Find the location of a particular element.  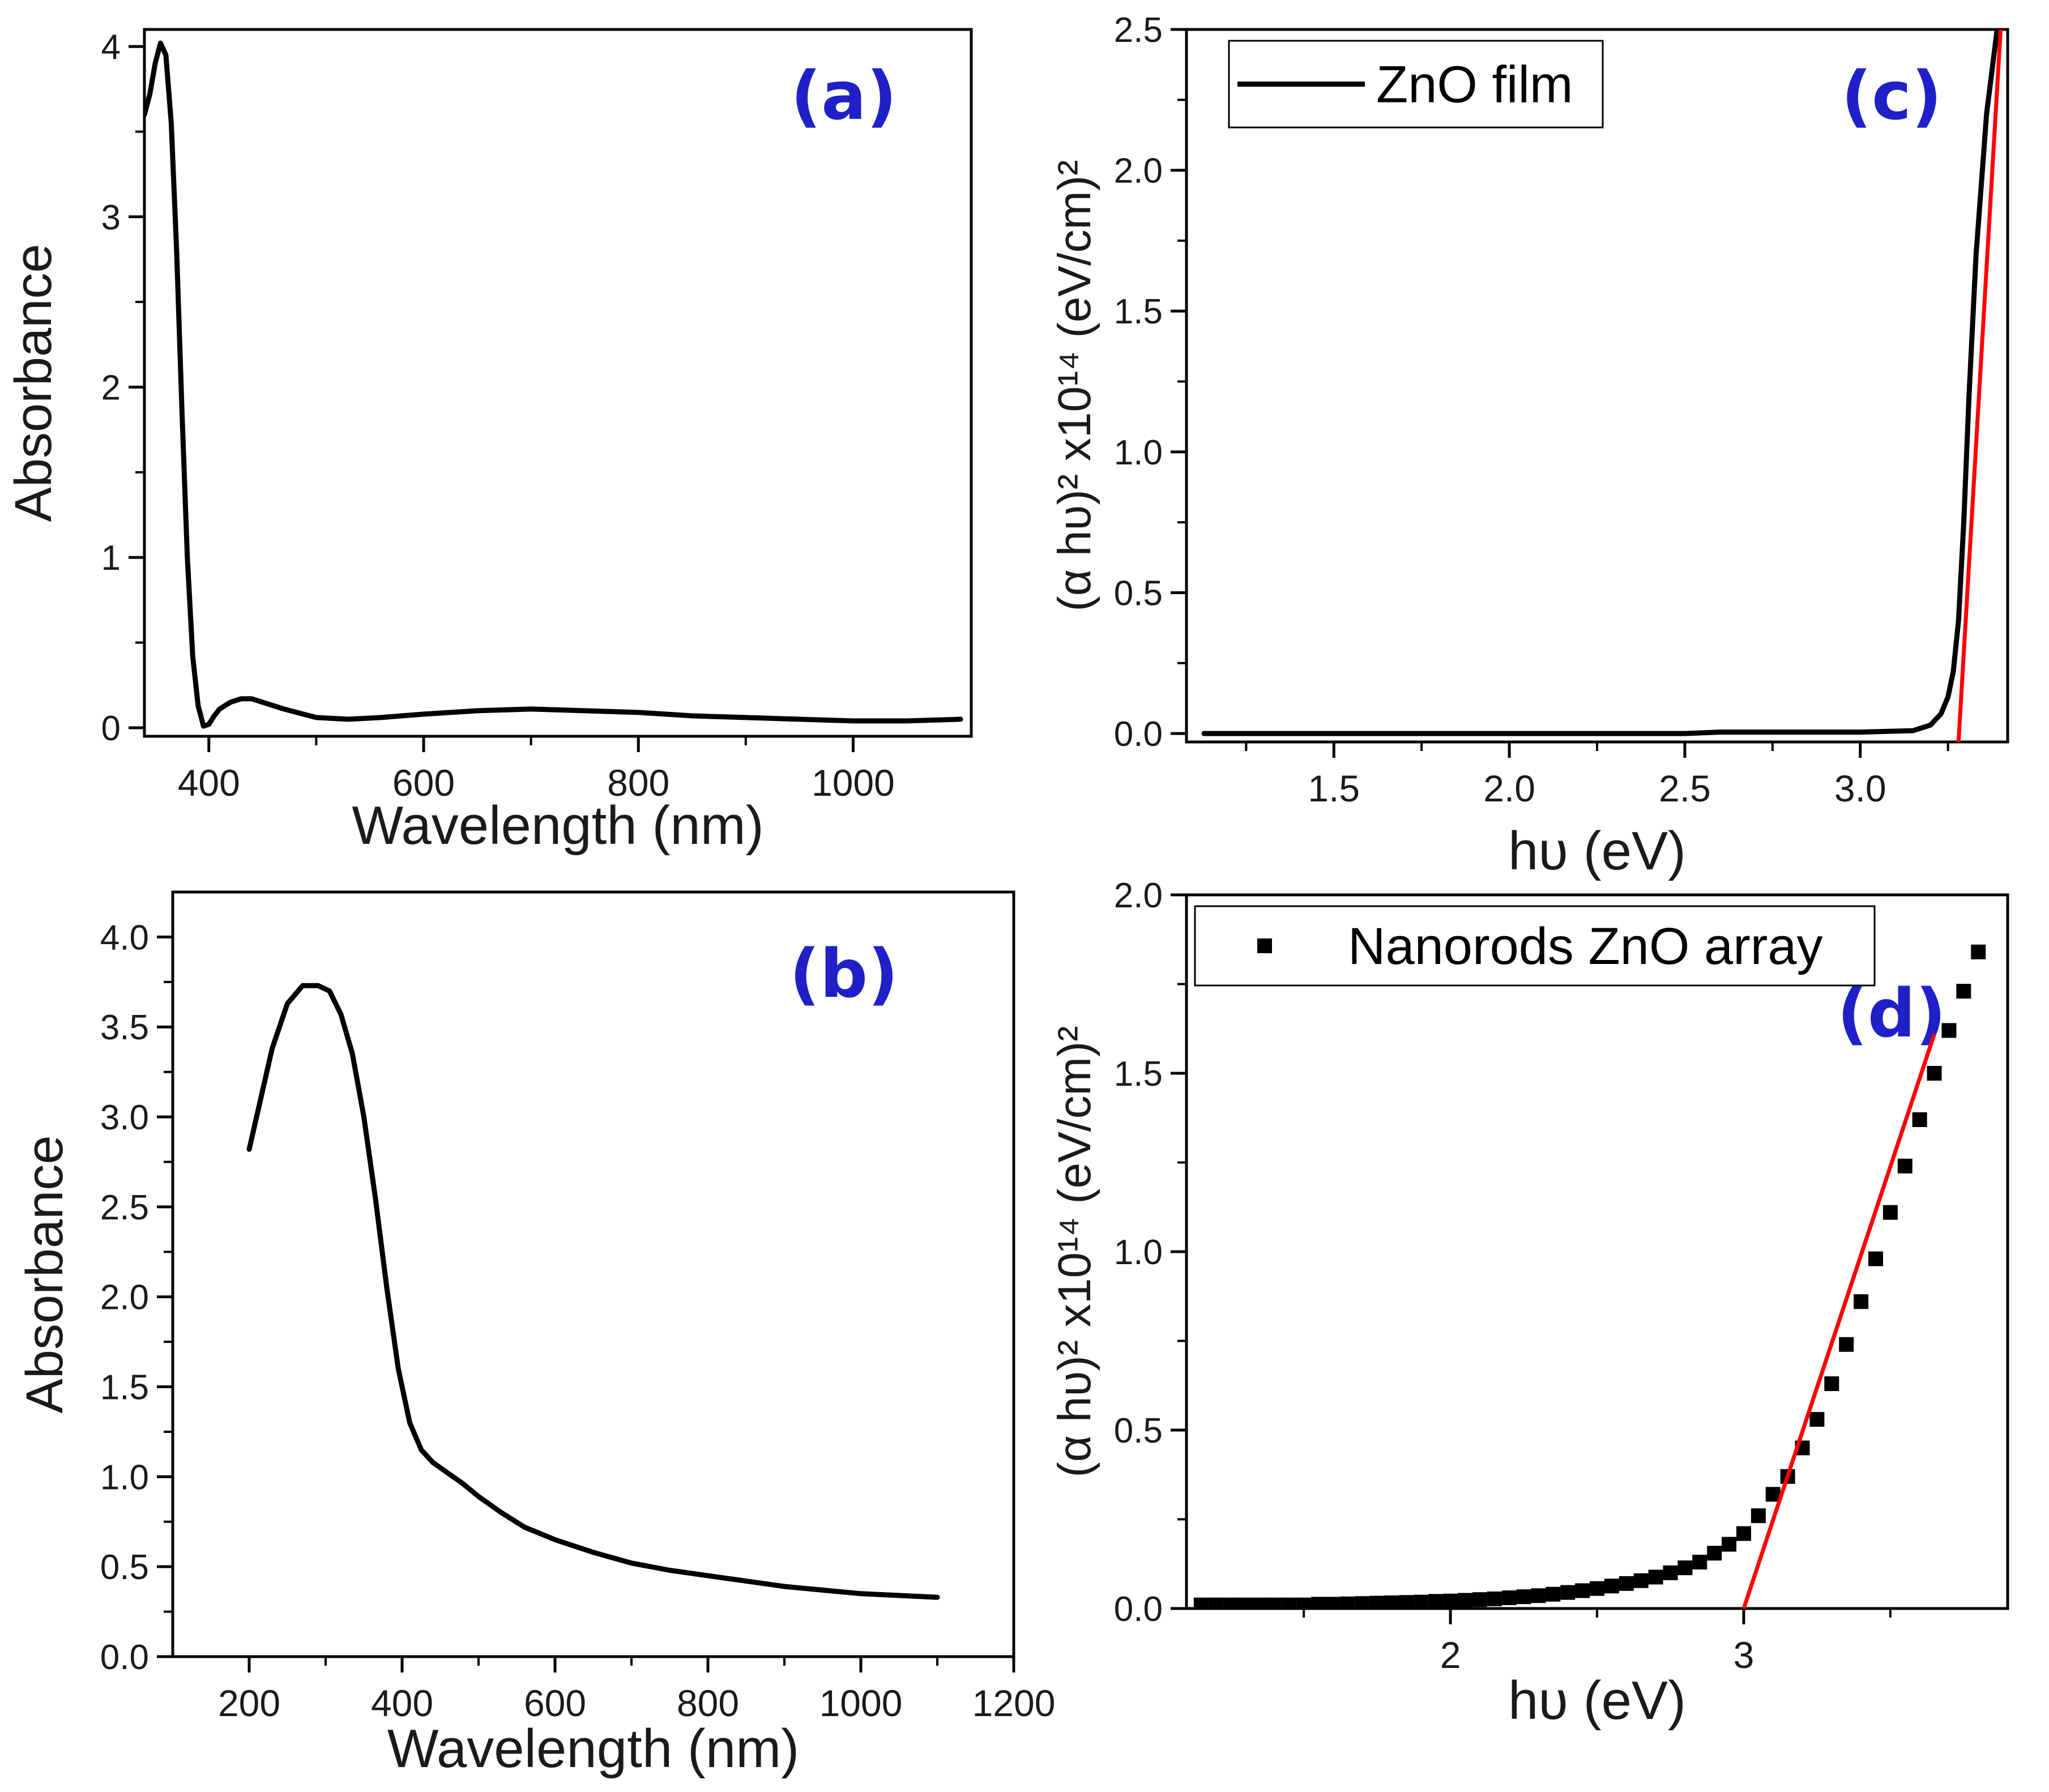

panel-label: (c) is located at coordinates (1892, 96).